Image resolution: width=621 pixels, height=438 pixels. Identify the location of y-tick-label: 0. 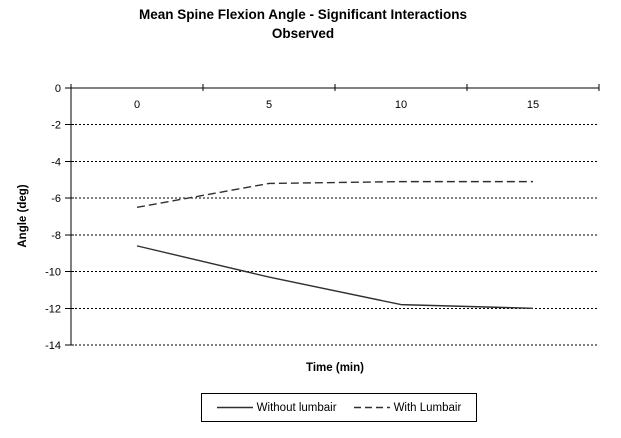
(58, 89).